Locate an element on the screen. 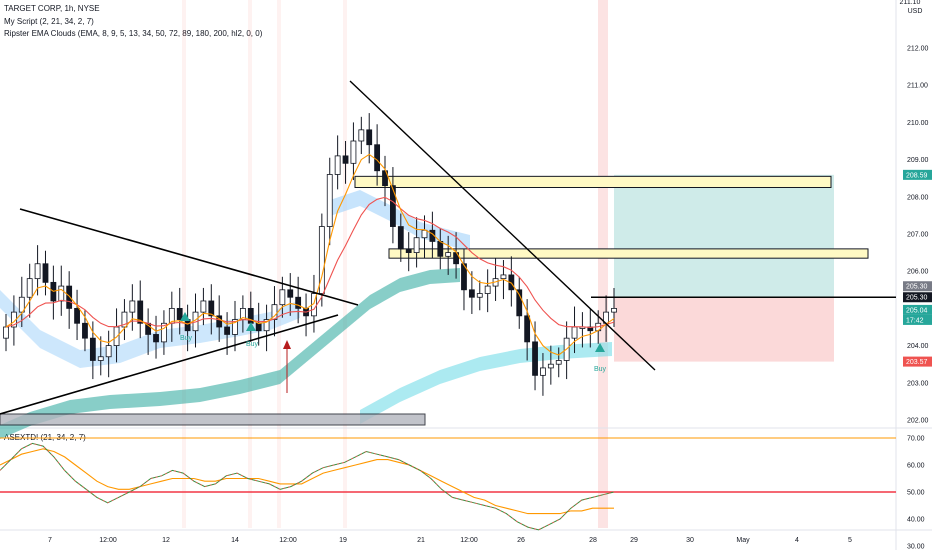 The image size is (932, 550). time-tick-label: 30 is located at coordinates (690, 540).